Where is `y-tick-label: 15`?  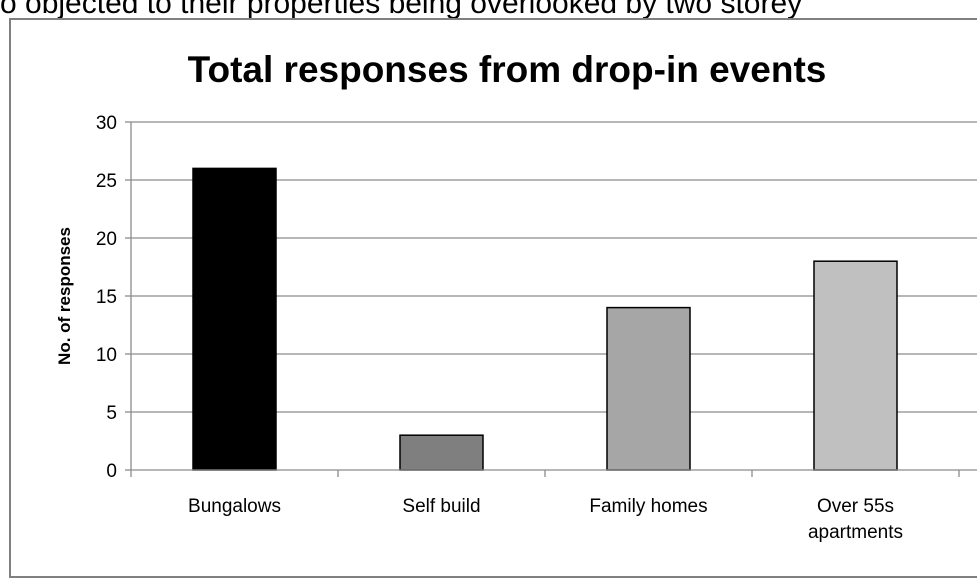
y-tick-label: 15 is located at coordinates (106, 297).